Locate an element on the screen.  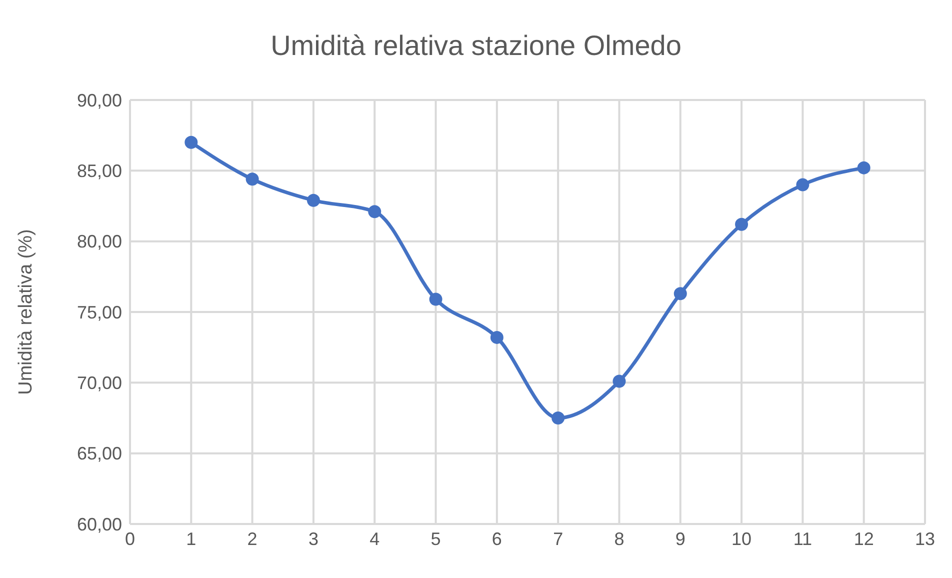
y-axis-title: Umidità relativa (%) is located at coordinates (26, 312).